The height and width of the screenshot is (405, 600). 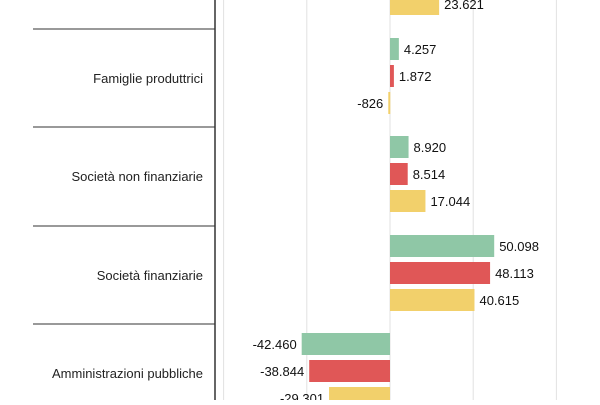 I want to click on value-label-series0-4: -42.460, so click(x=275, y=344).